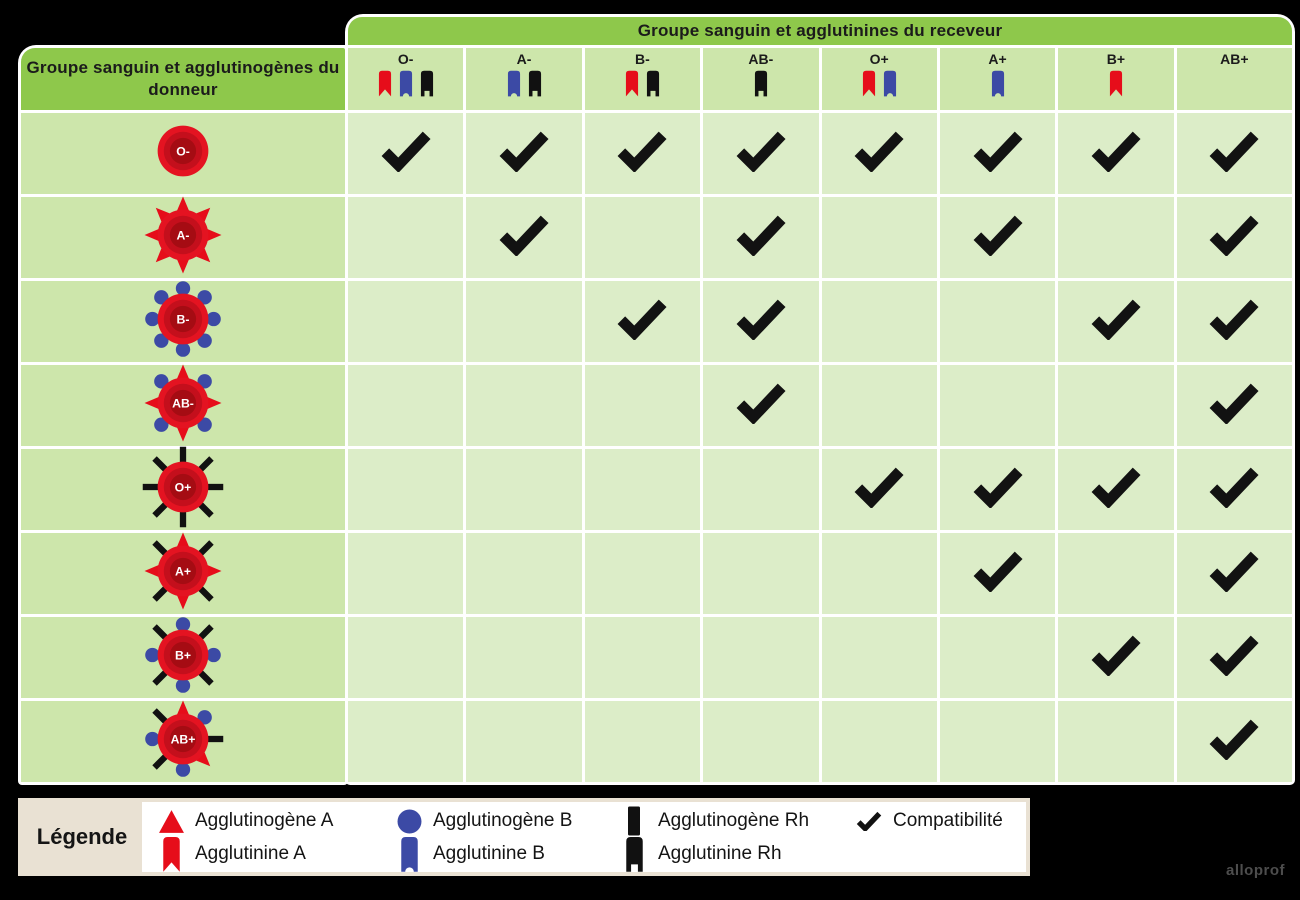  I want to click on compatibility-cell-B--to-A-, so click(524, 321).